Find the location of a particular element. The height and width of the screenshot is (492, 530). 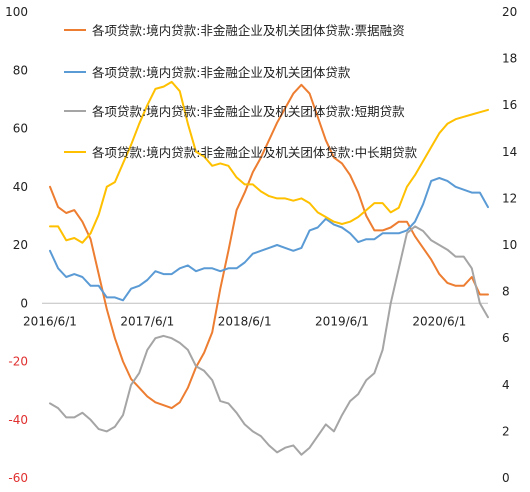

x-axis-ticks: 2016/6/1 2017/6/1 2018/6/1 2019/6/1 2020/6/1 is located at coordinates (244, 321).